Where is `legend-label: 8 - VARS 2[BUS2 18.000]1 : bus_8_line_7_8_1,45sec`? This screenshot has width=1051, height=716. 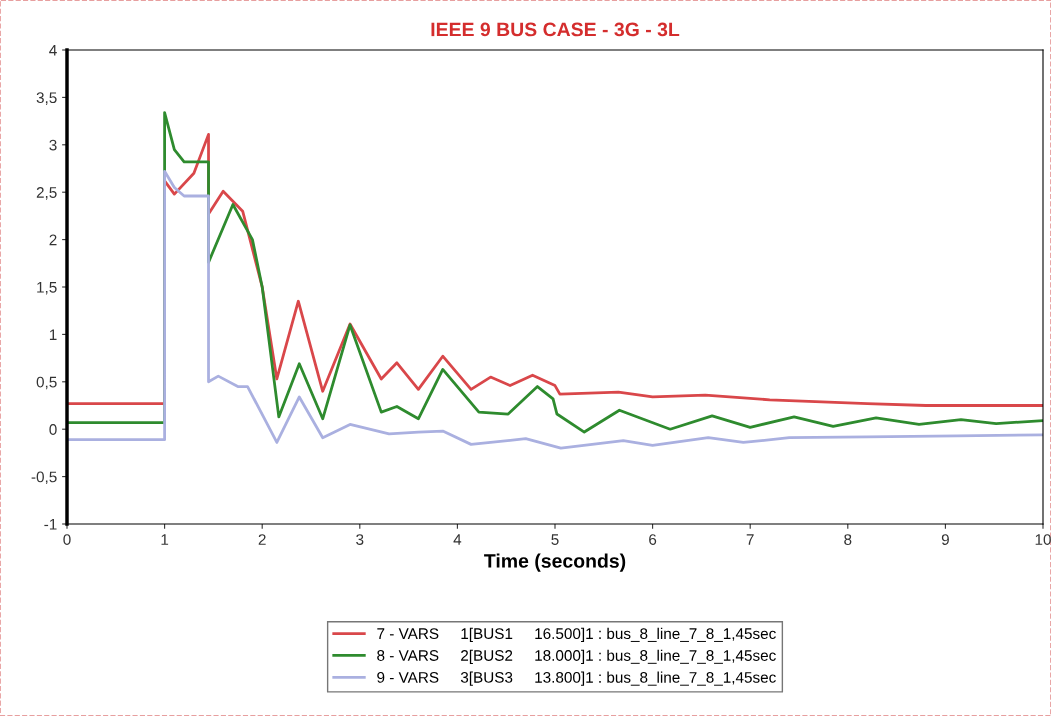
legend-label: 8 - VARS 2[BUS2 18.000]1 : bus_8_line_7_8_1,45sec is located at coordinates (576, 656).